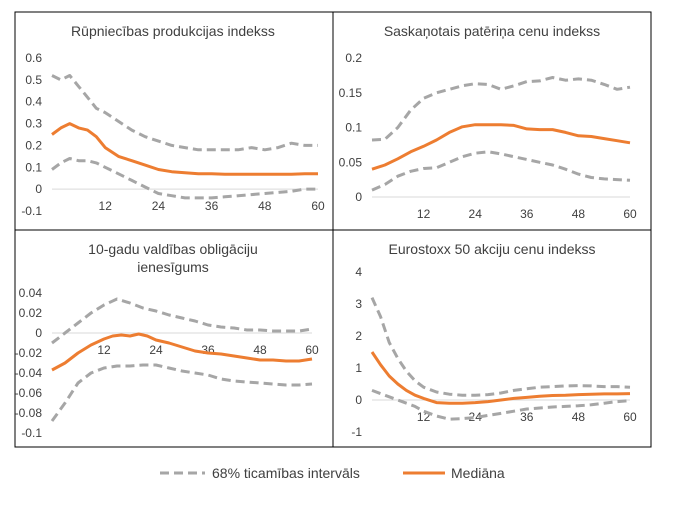  Describe the element at coordinates (29, 413) in the screenshot. I see `y-tick-label: -0.08` at that location.